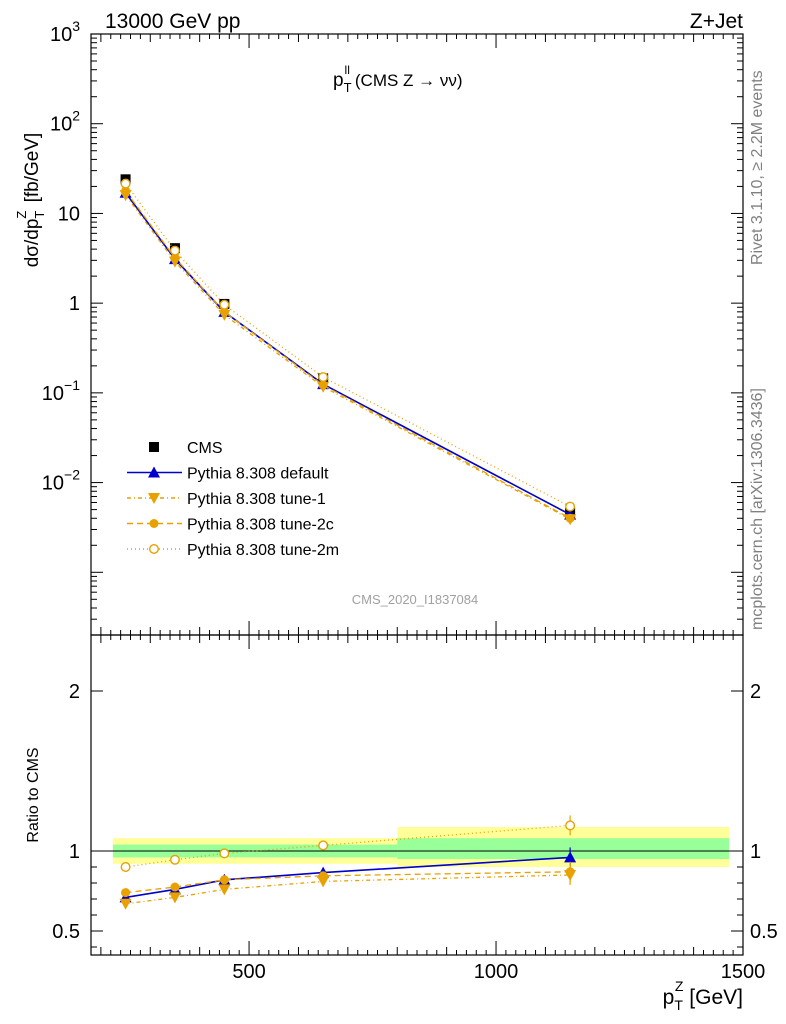  I want to click on main-title: pTll (CMS Z → νν), so click(398, 79).